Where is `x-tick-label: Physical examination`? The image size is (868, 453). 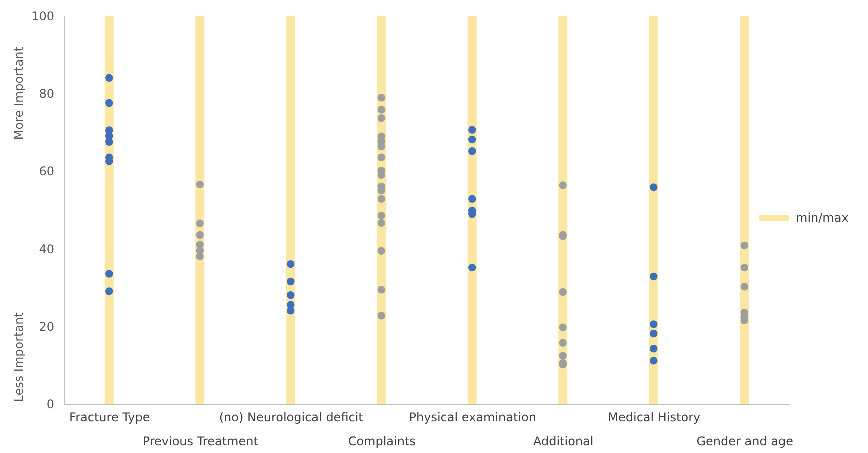
x-tick-label: Physical examination is located at coordinates (472, 417).